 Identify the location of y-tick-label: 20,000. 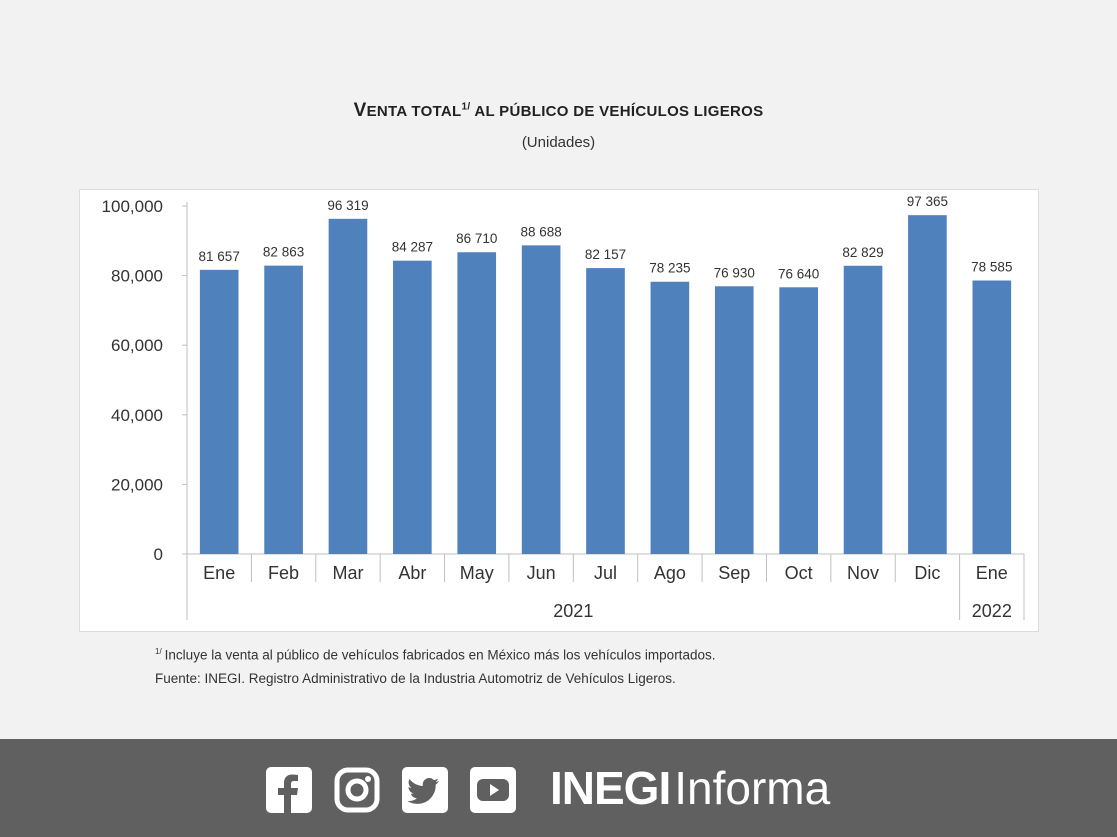
(137, 484).